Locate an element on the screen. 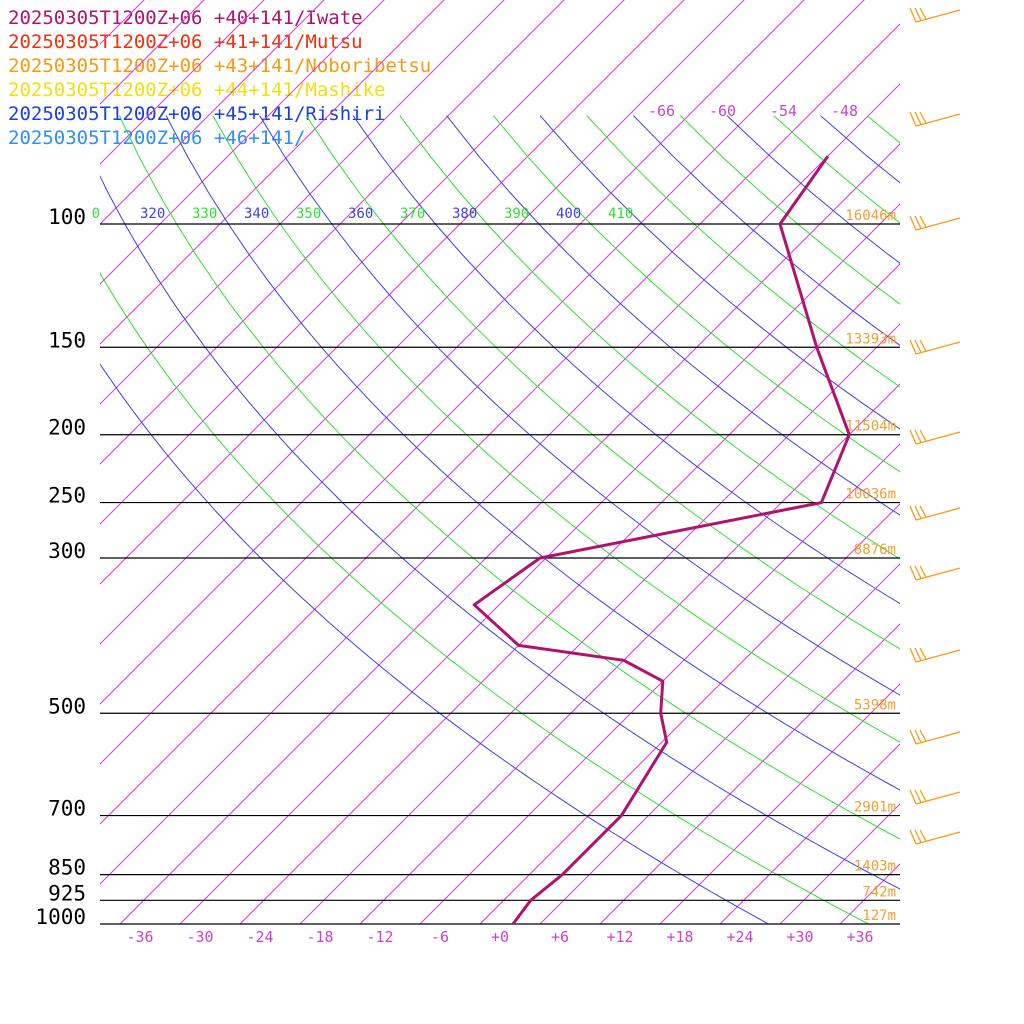 This screenshot has height=1024, width=1024. temperature-ticks: -36 -30 -24 -18 -12 -6 +0 +6 +12 +18 +24 +30 +36 is located at coordinates (499, 937).